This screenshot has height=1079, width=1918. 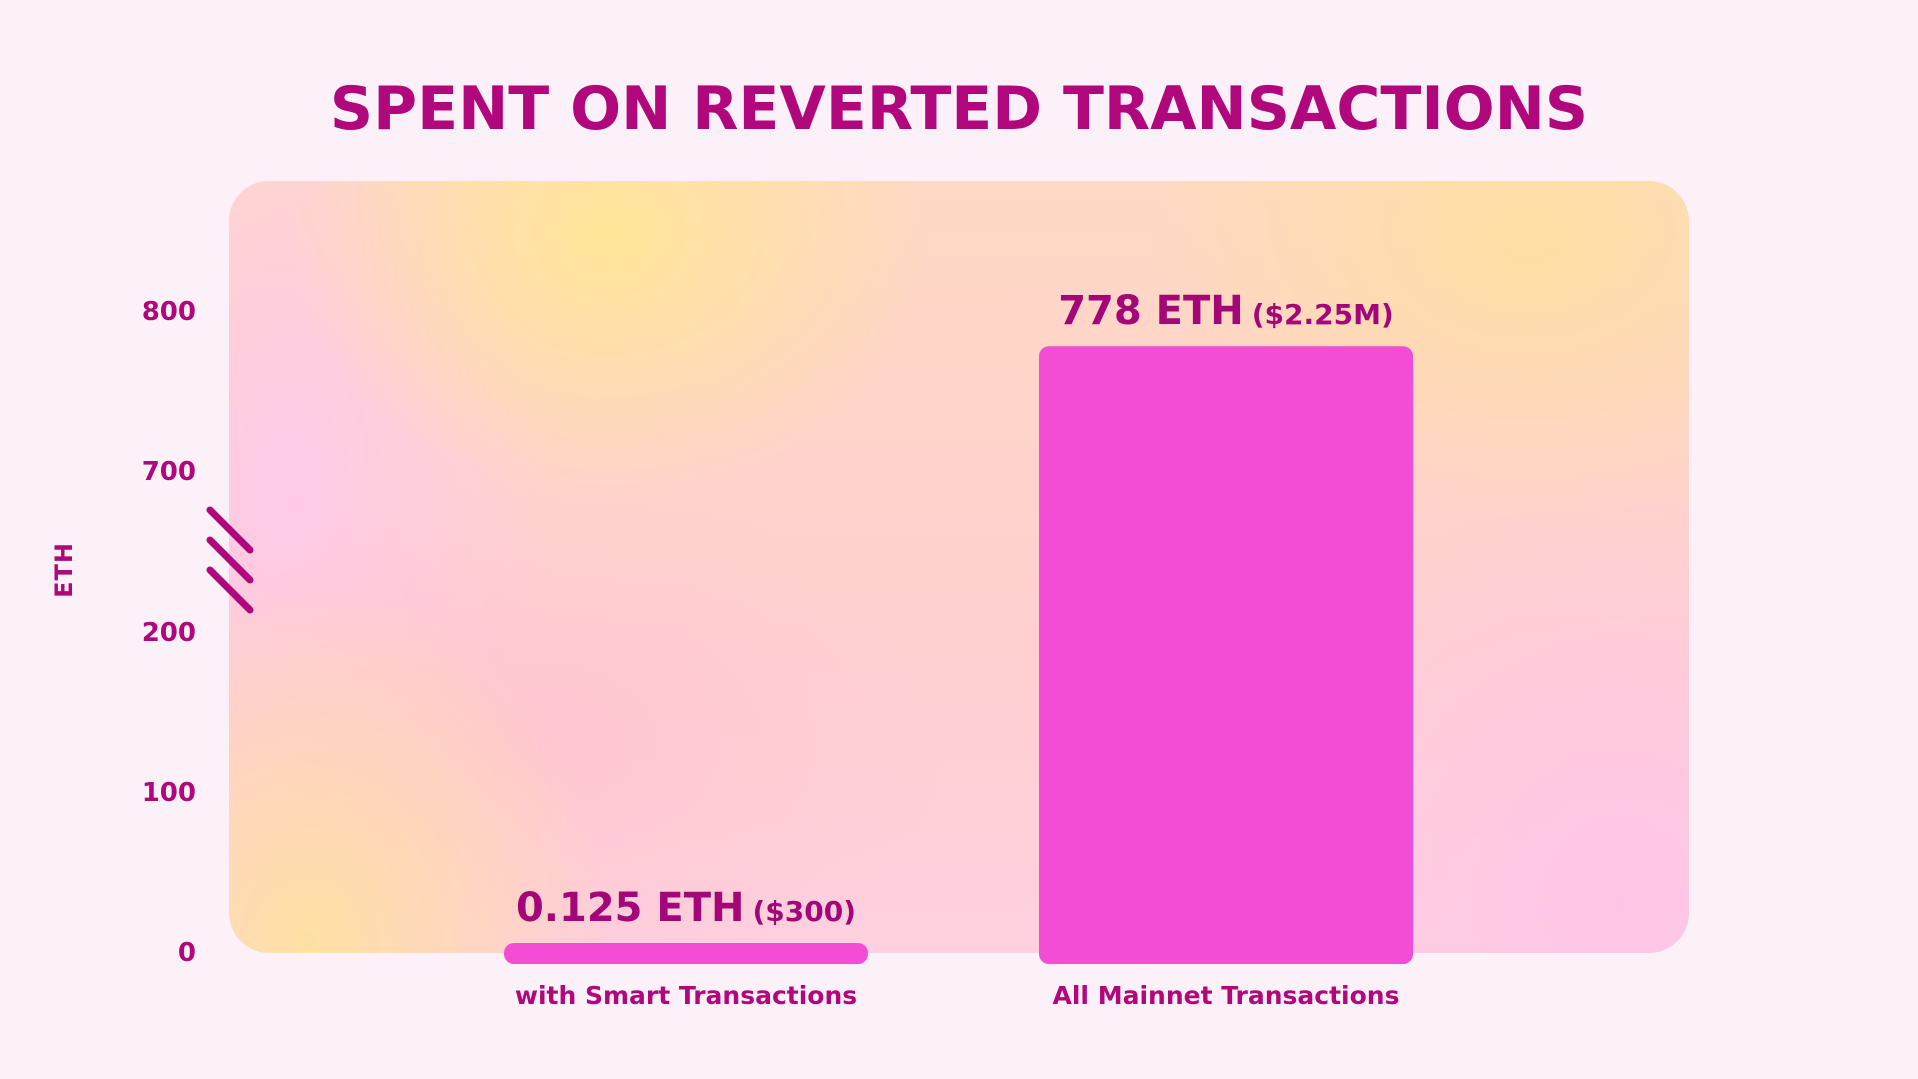 I want to click on y-tick-label: 100, so click(x=169, y=793).